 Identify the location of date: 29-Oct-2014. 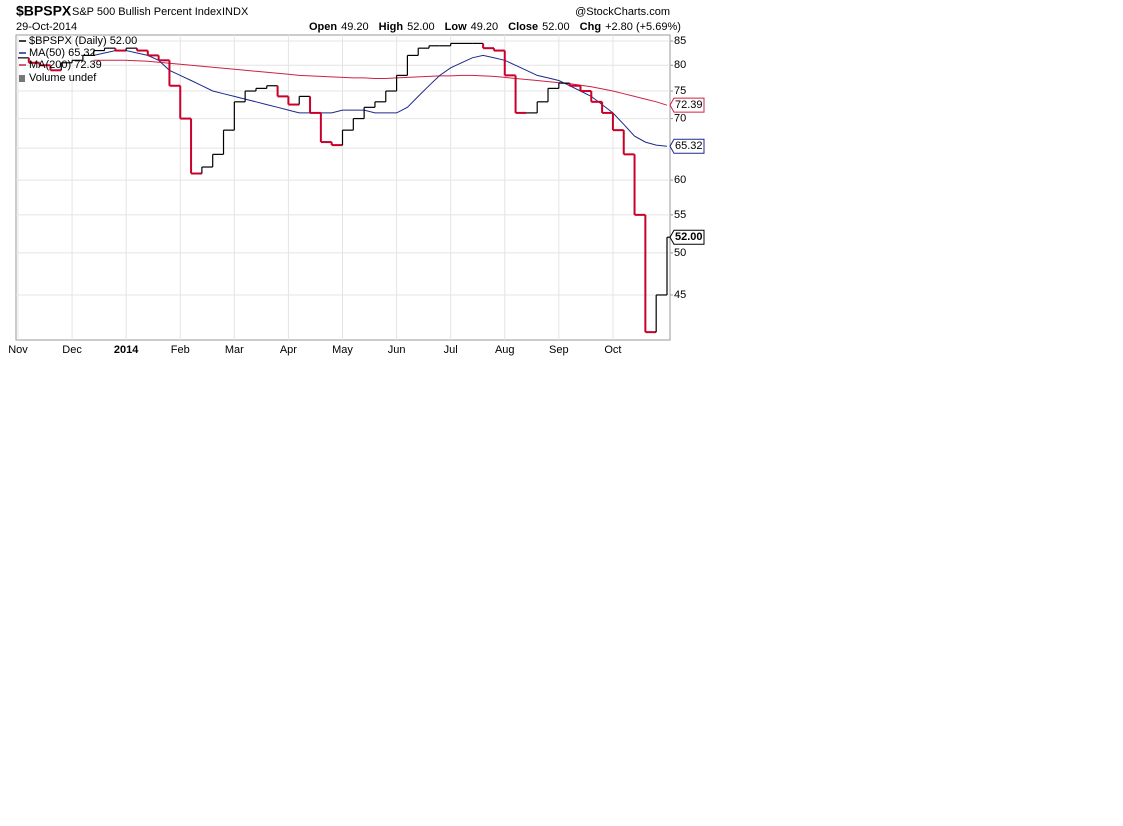
(46, 27).